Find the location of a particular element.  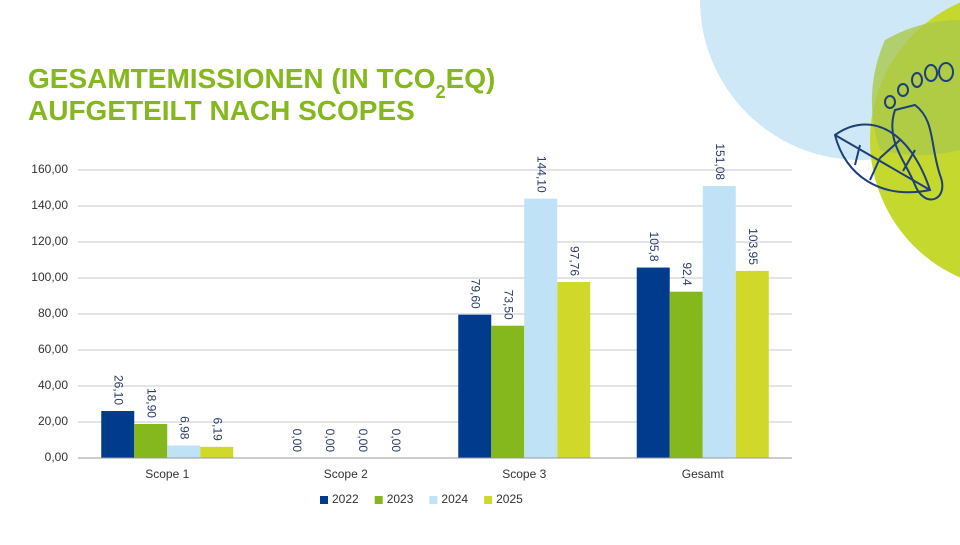

value-label: 26,10 is located at coordinates (119, 390).